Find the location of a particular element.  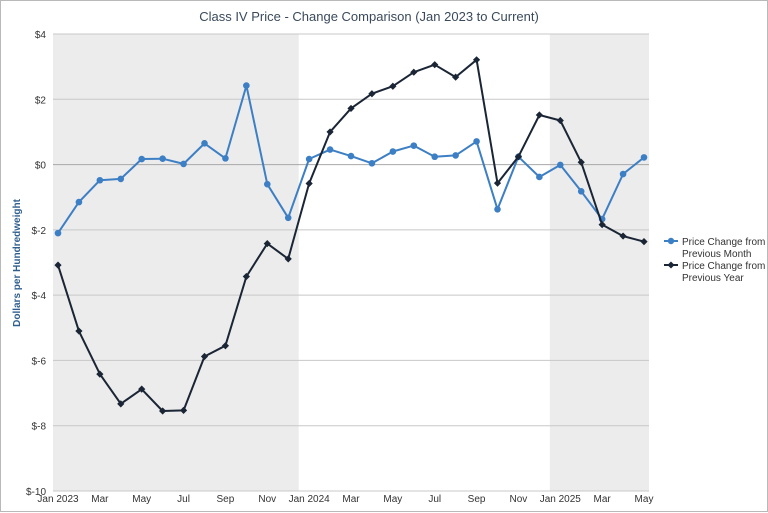

y-tick-label: $0 is located at coordinates (41, 166).